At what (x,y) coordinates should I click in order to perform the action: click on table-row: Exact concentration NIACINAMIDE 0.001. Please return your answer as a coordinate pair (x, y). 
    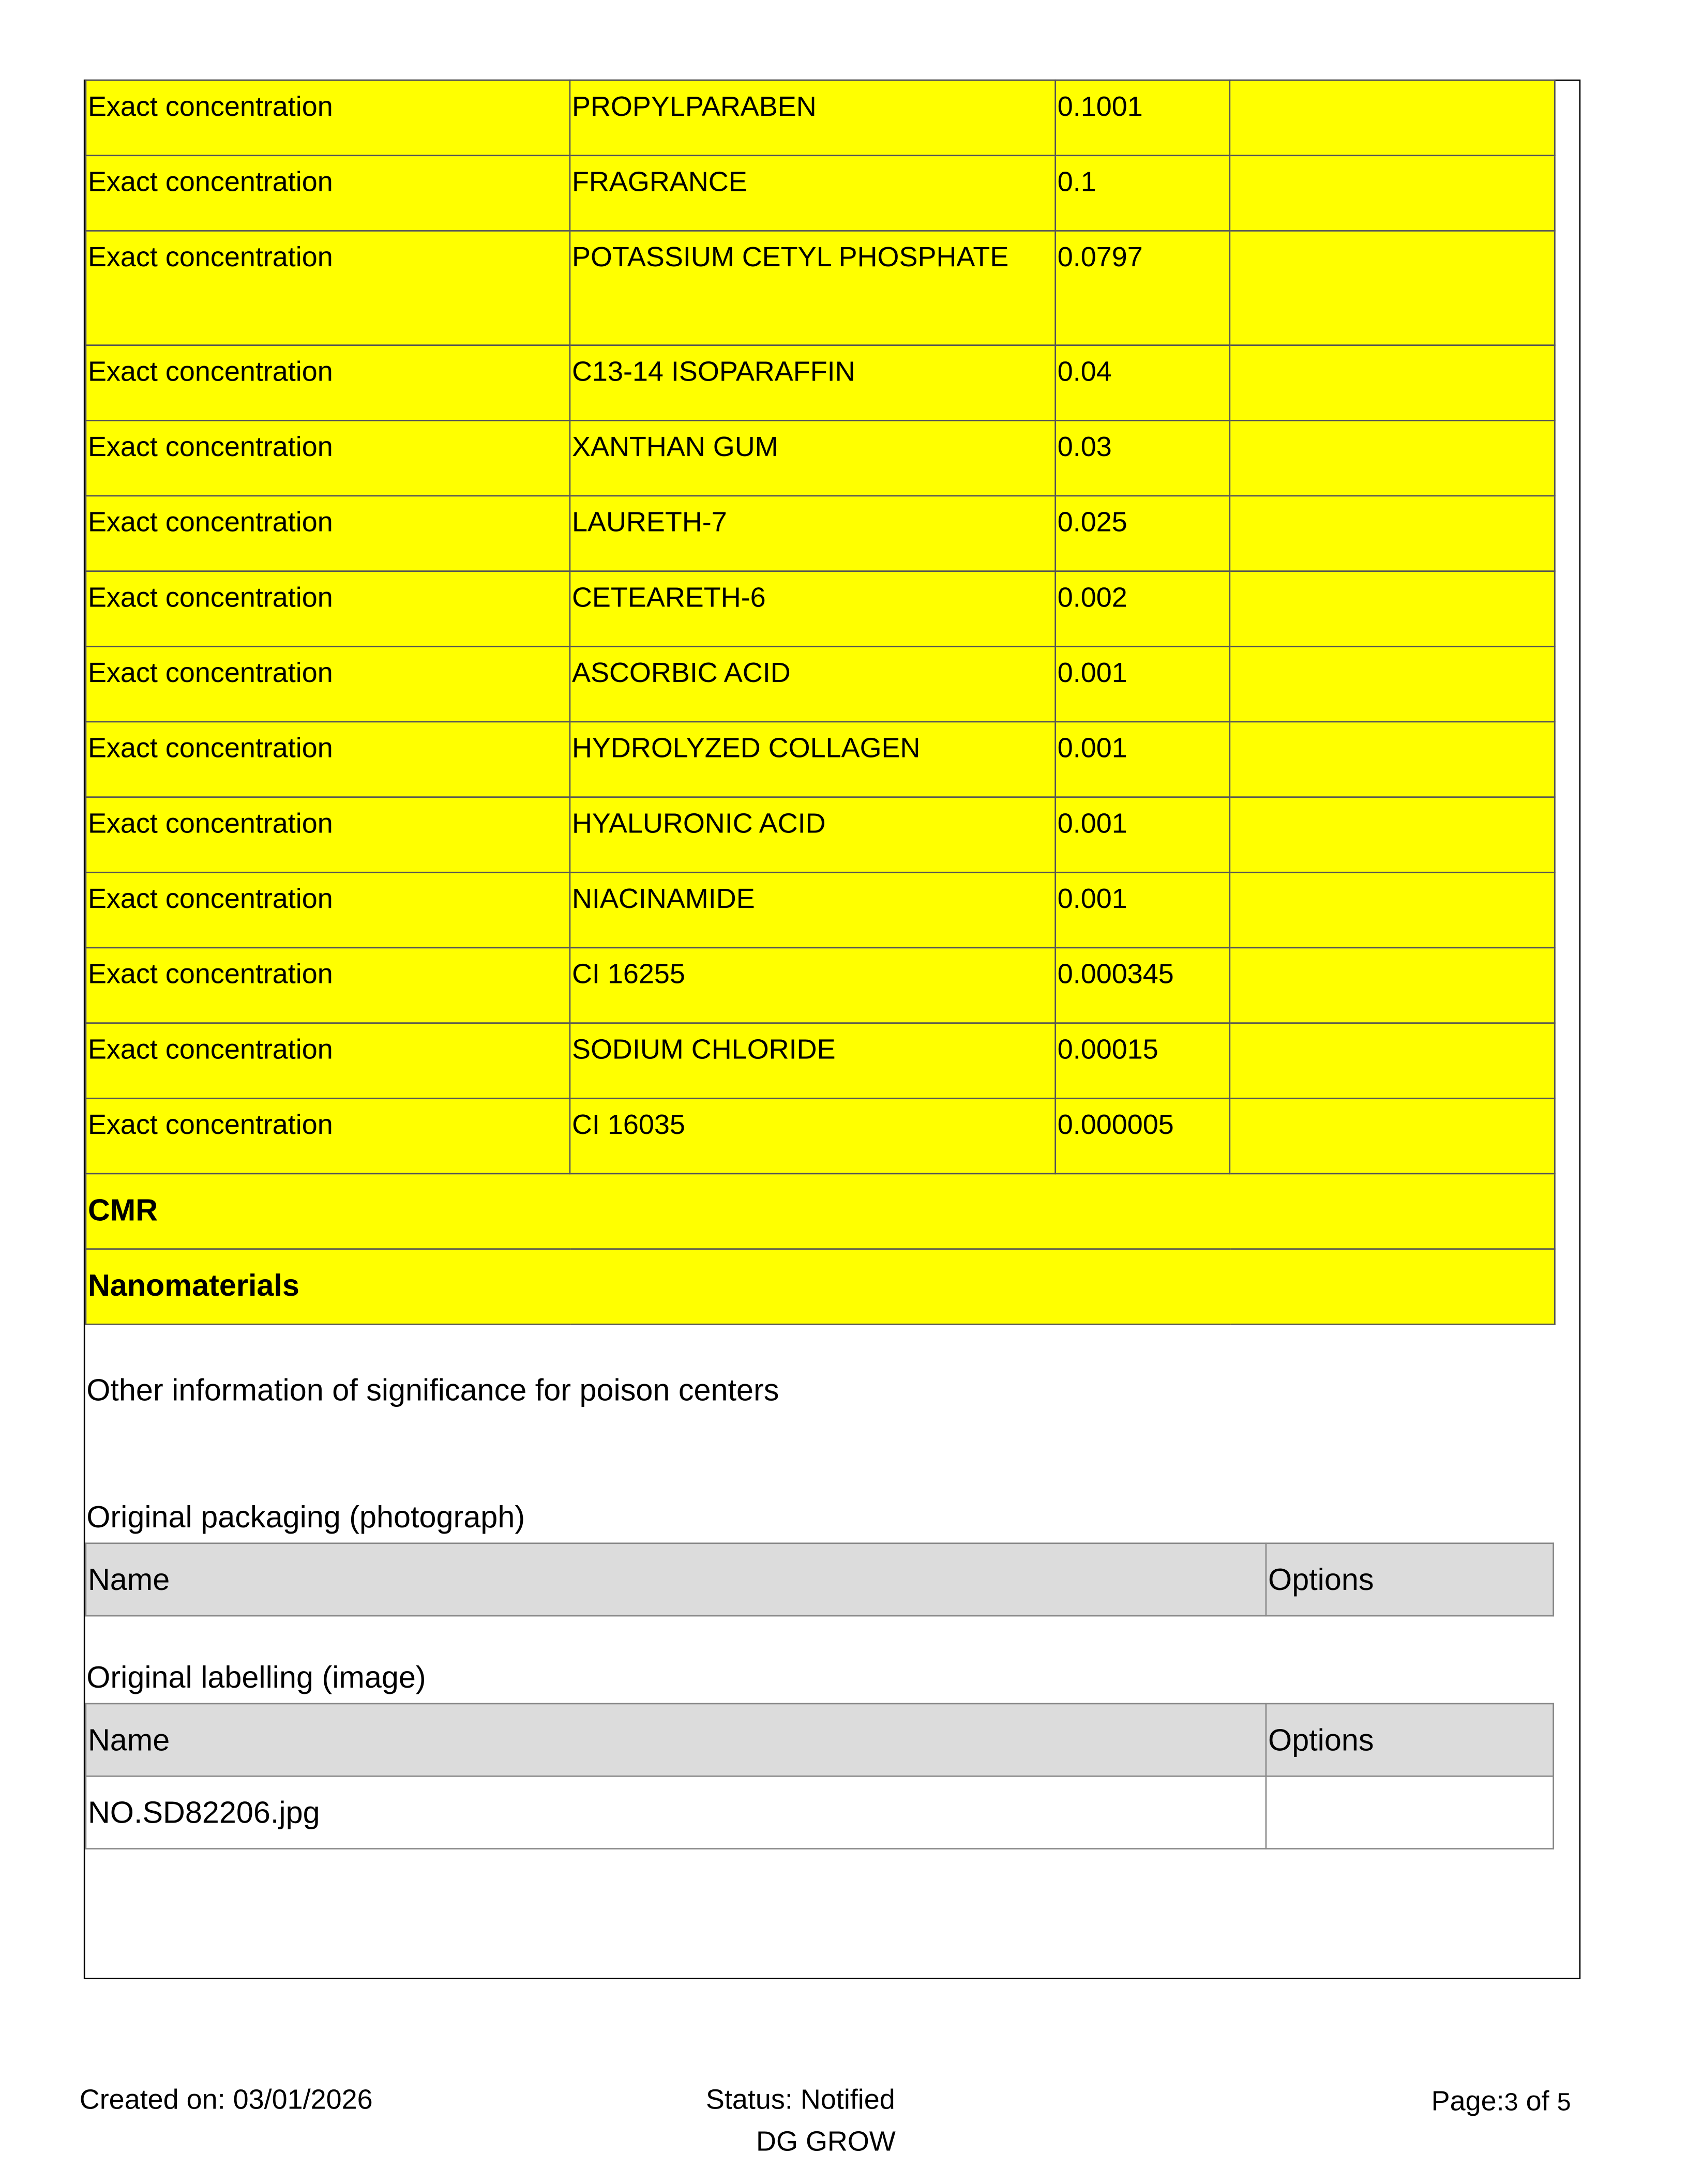
    Looking at the image, I should click on (821, 910).